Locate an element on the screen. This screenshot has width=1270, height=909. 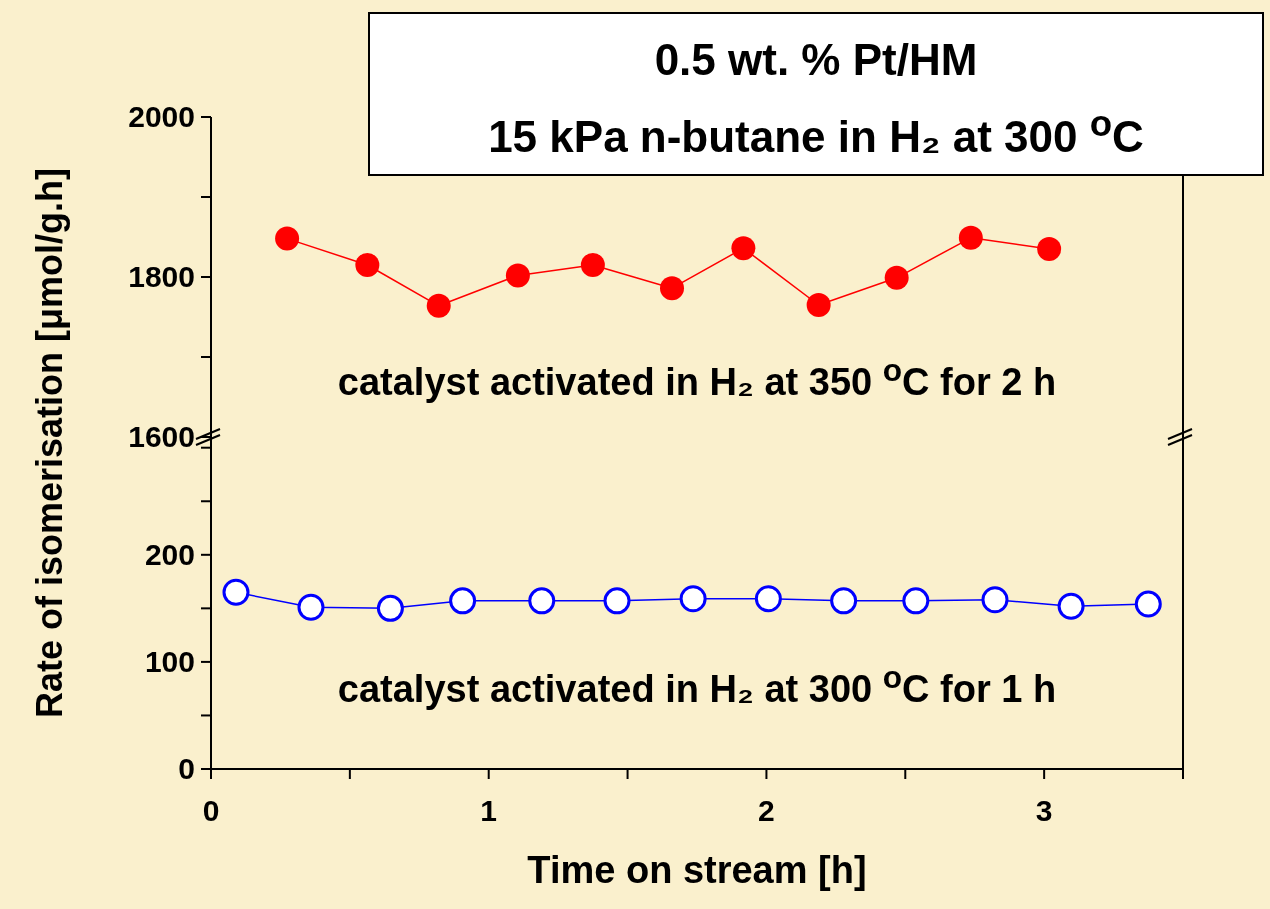
y-tick-label: 200 is located at coordinates (169, 554).